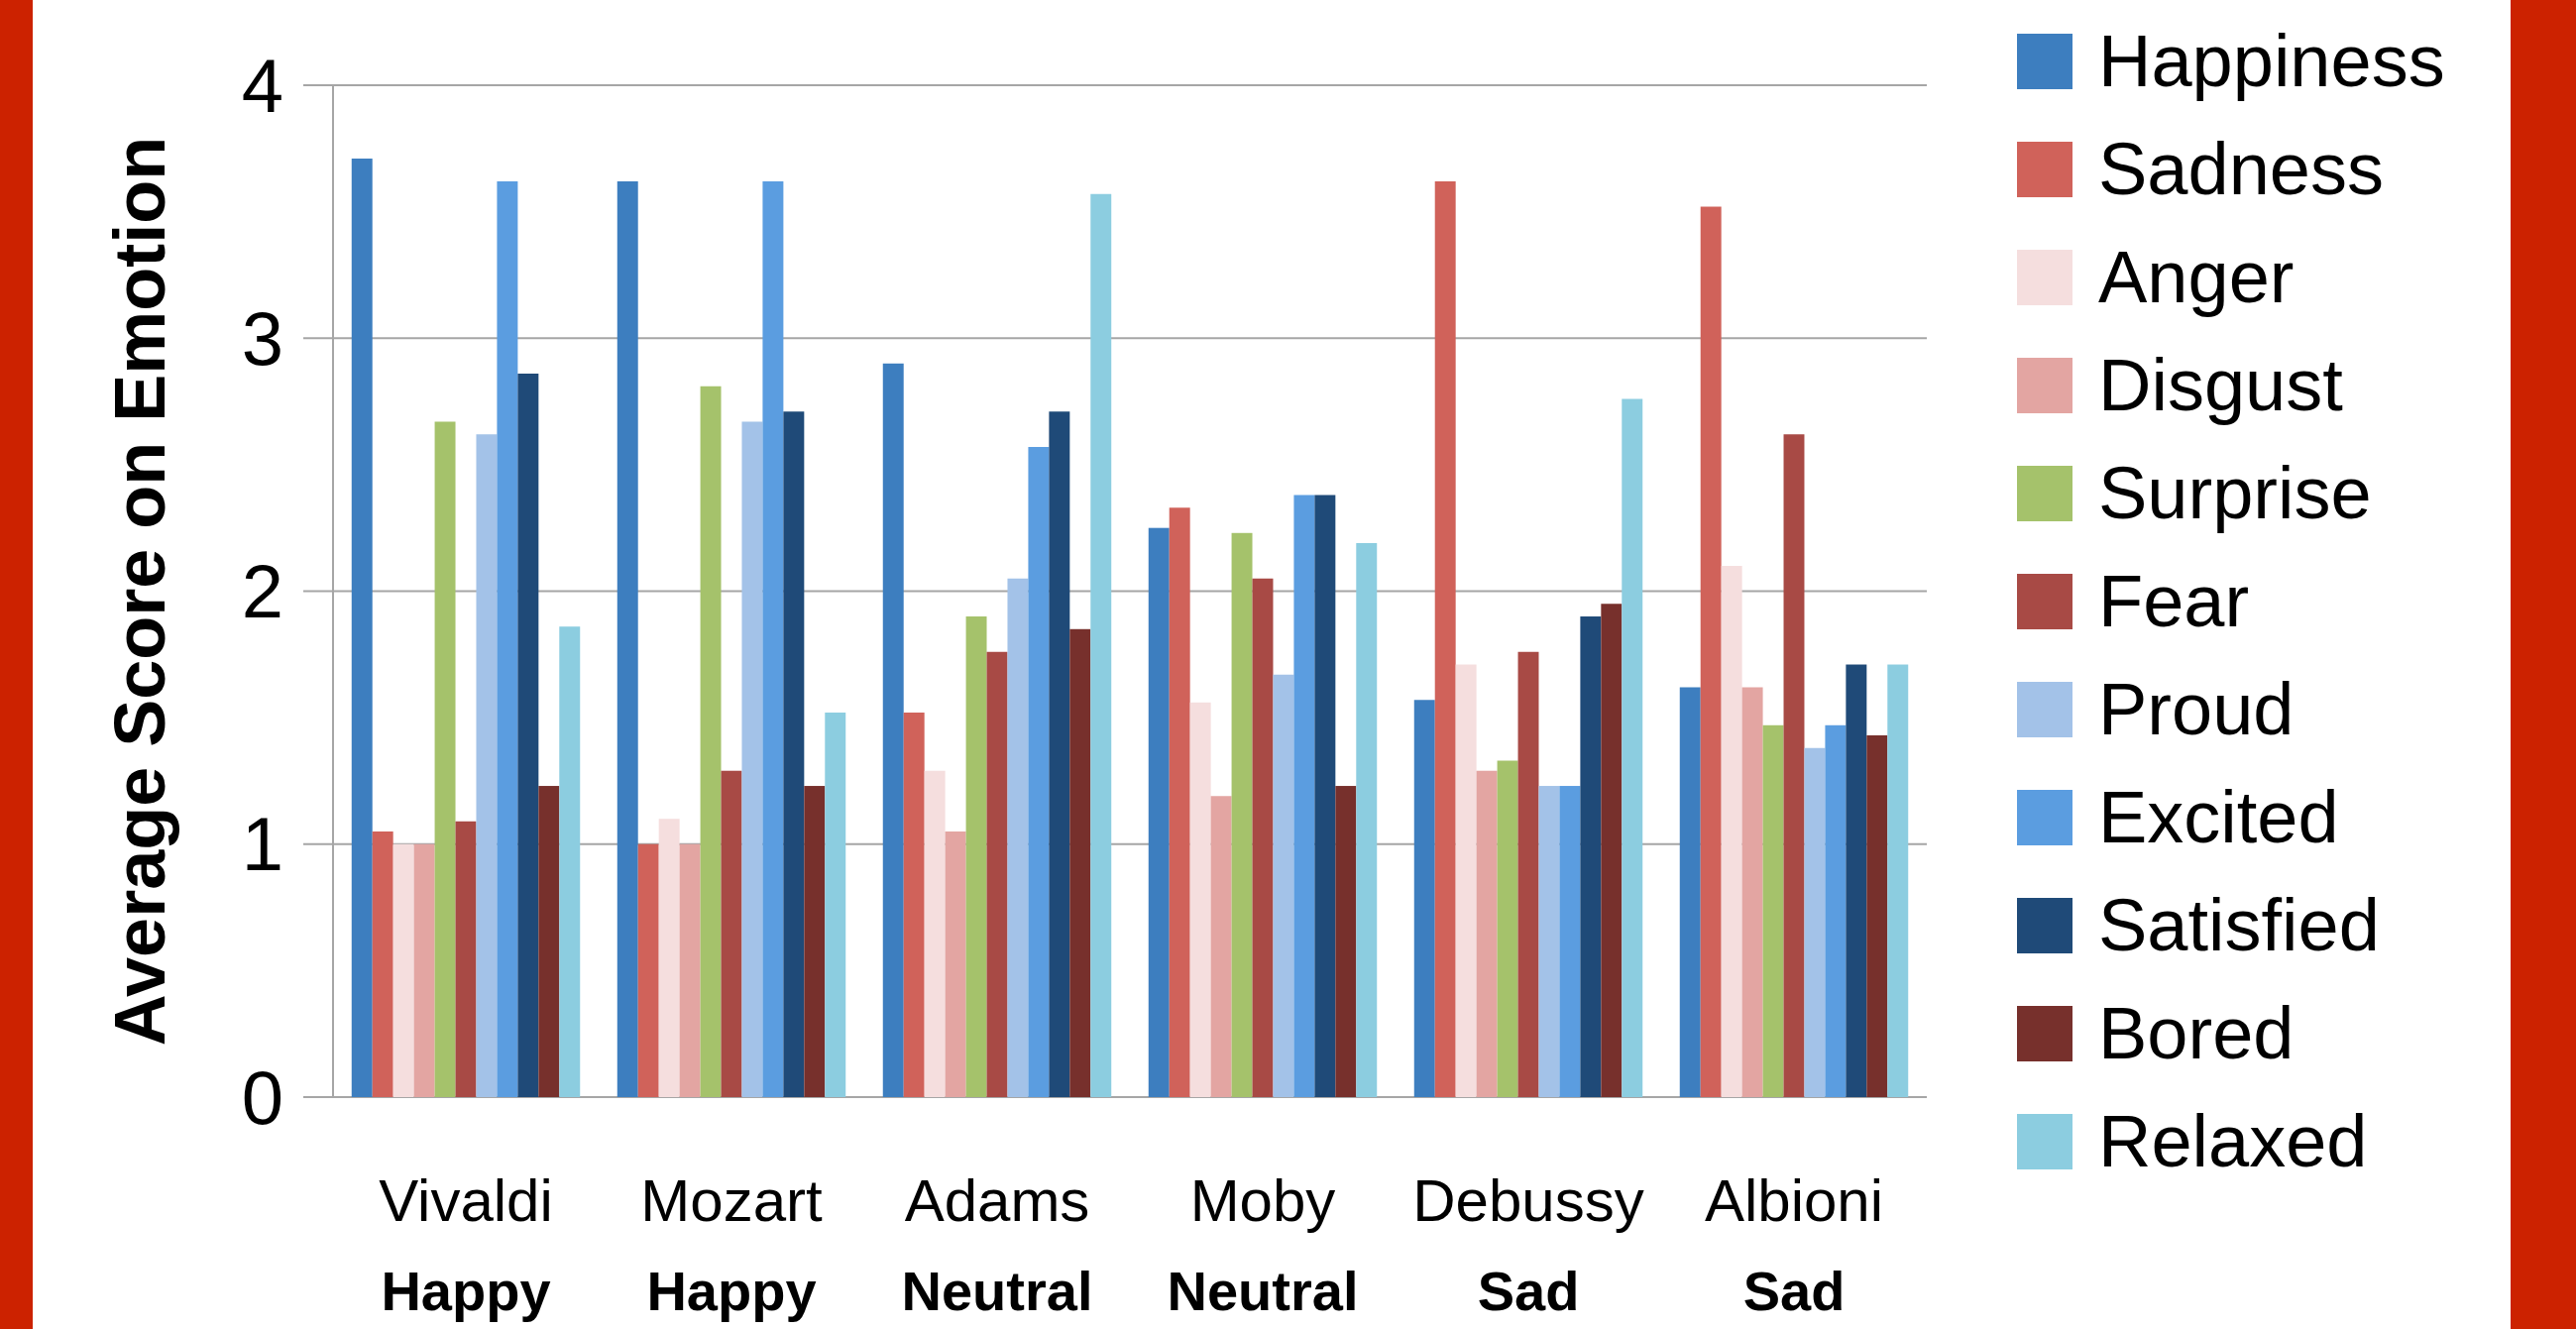 Image resolution: width=2576 pixels, height=1329 pixels. I want to click on legend-label: Surprise, so click(2235, 493).